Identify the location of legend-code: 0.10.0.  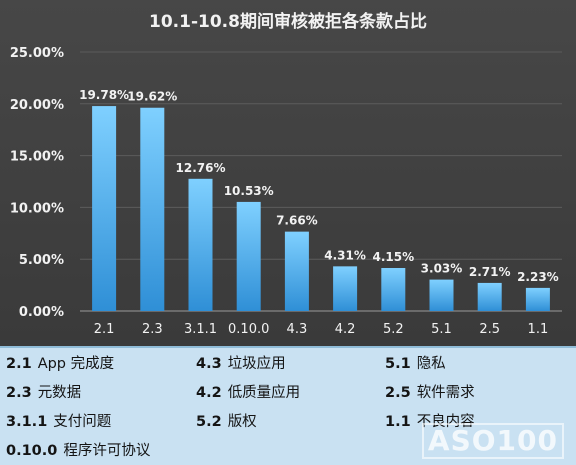
(32, 451).